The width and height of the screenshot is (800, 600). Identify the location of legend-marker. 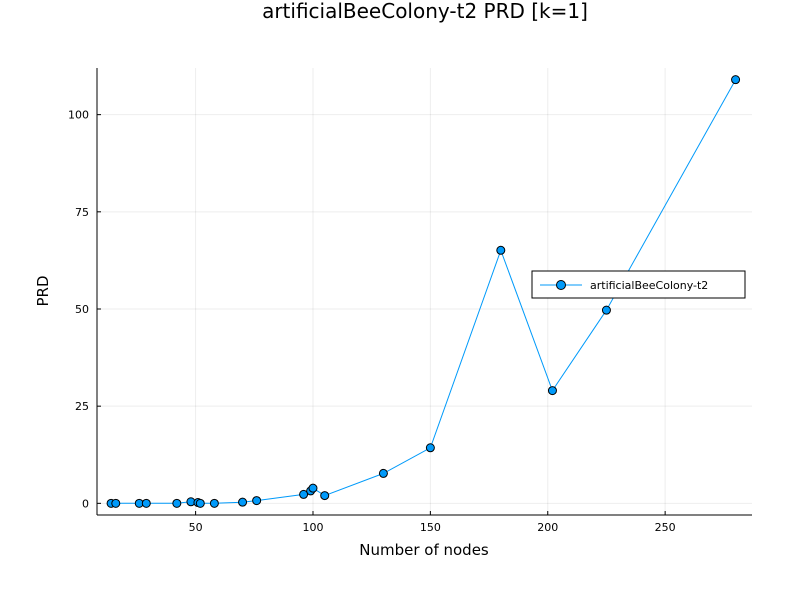
(561, 285).